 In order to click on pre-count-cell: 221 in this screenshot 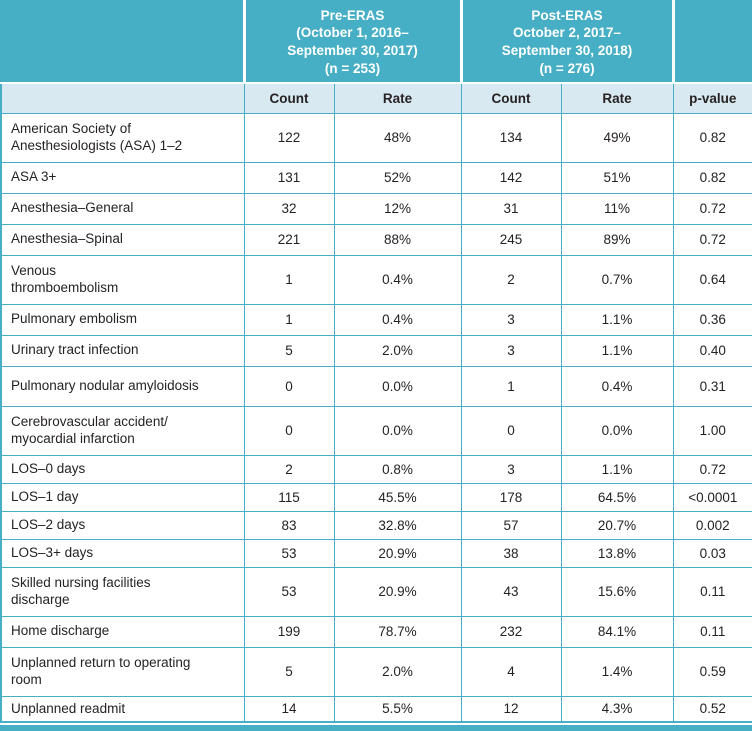, I will do `click(289, 239)`.